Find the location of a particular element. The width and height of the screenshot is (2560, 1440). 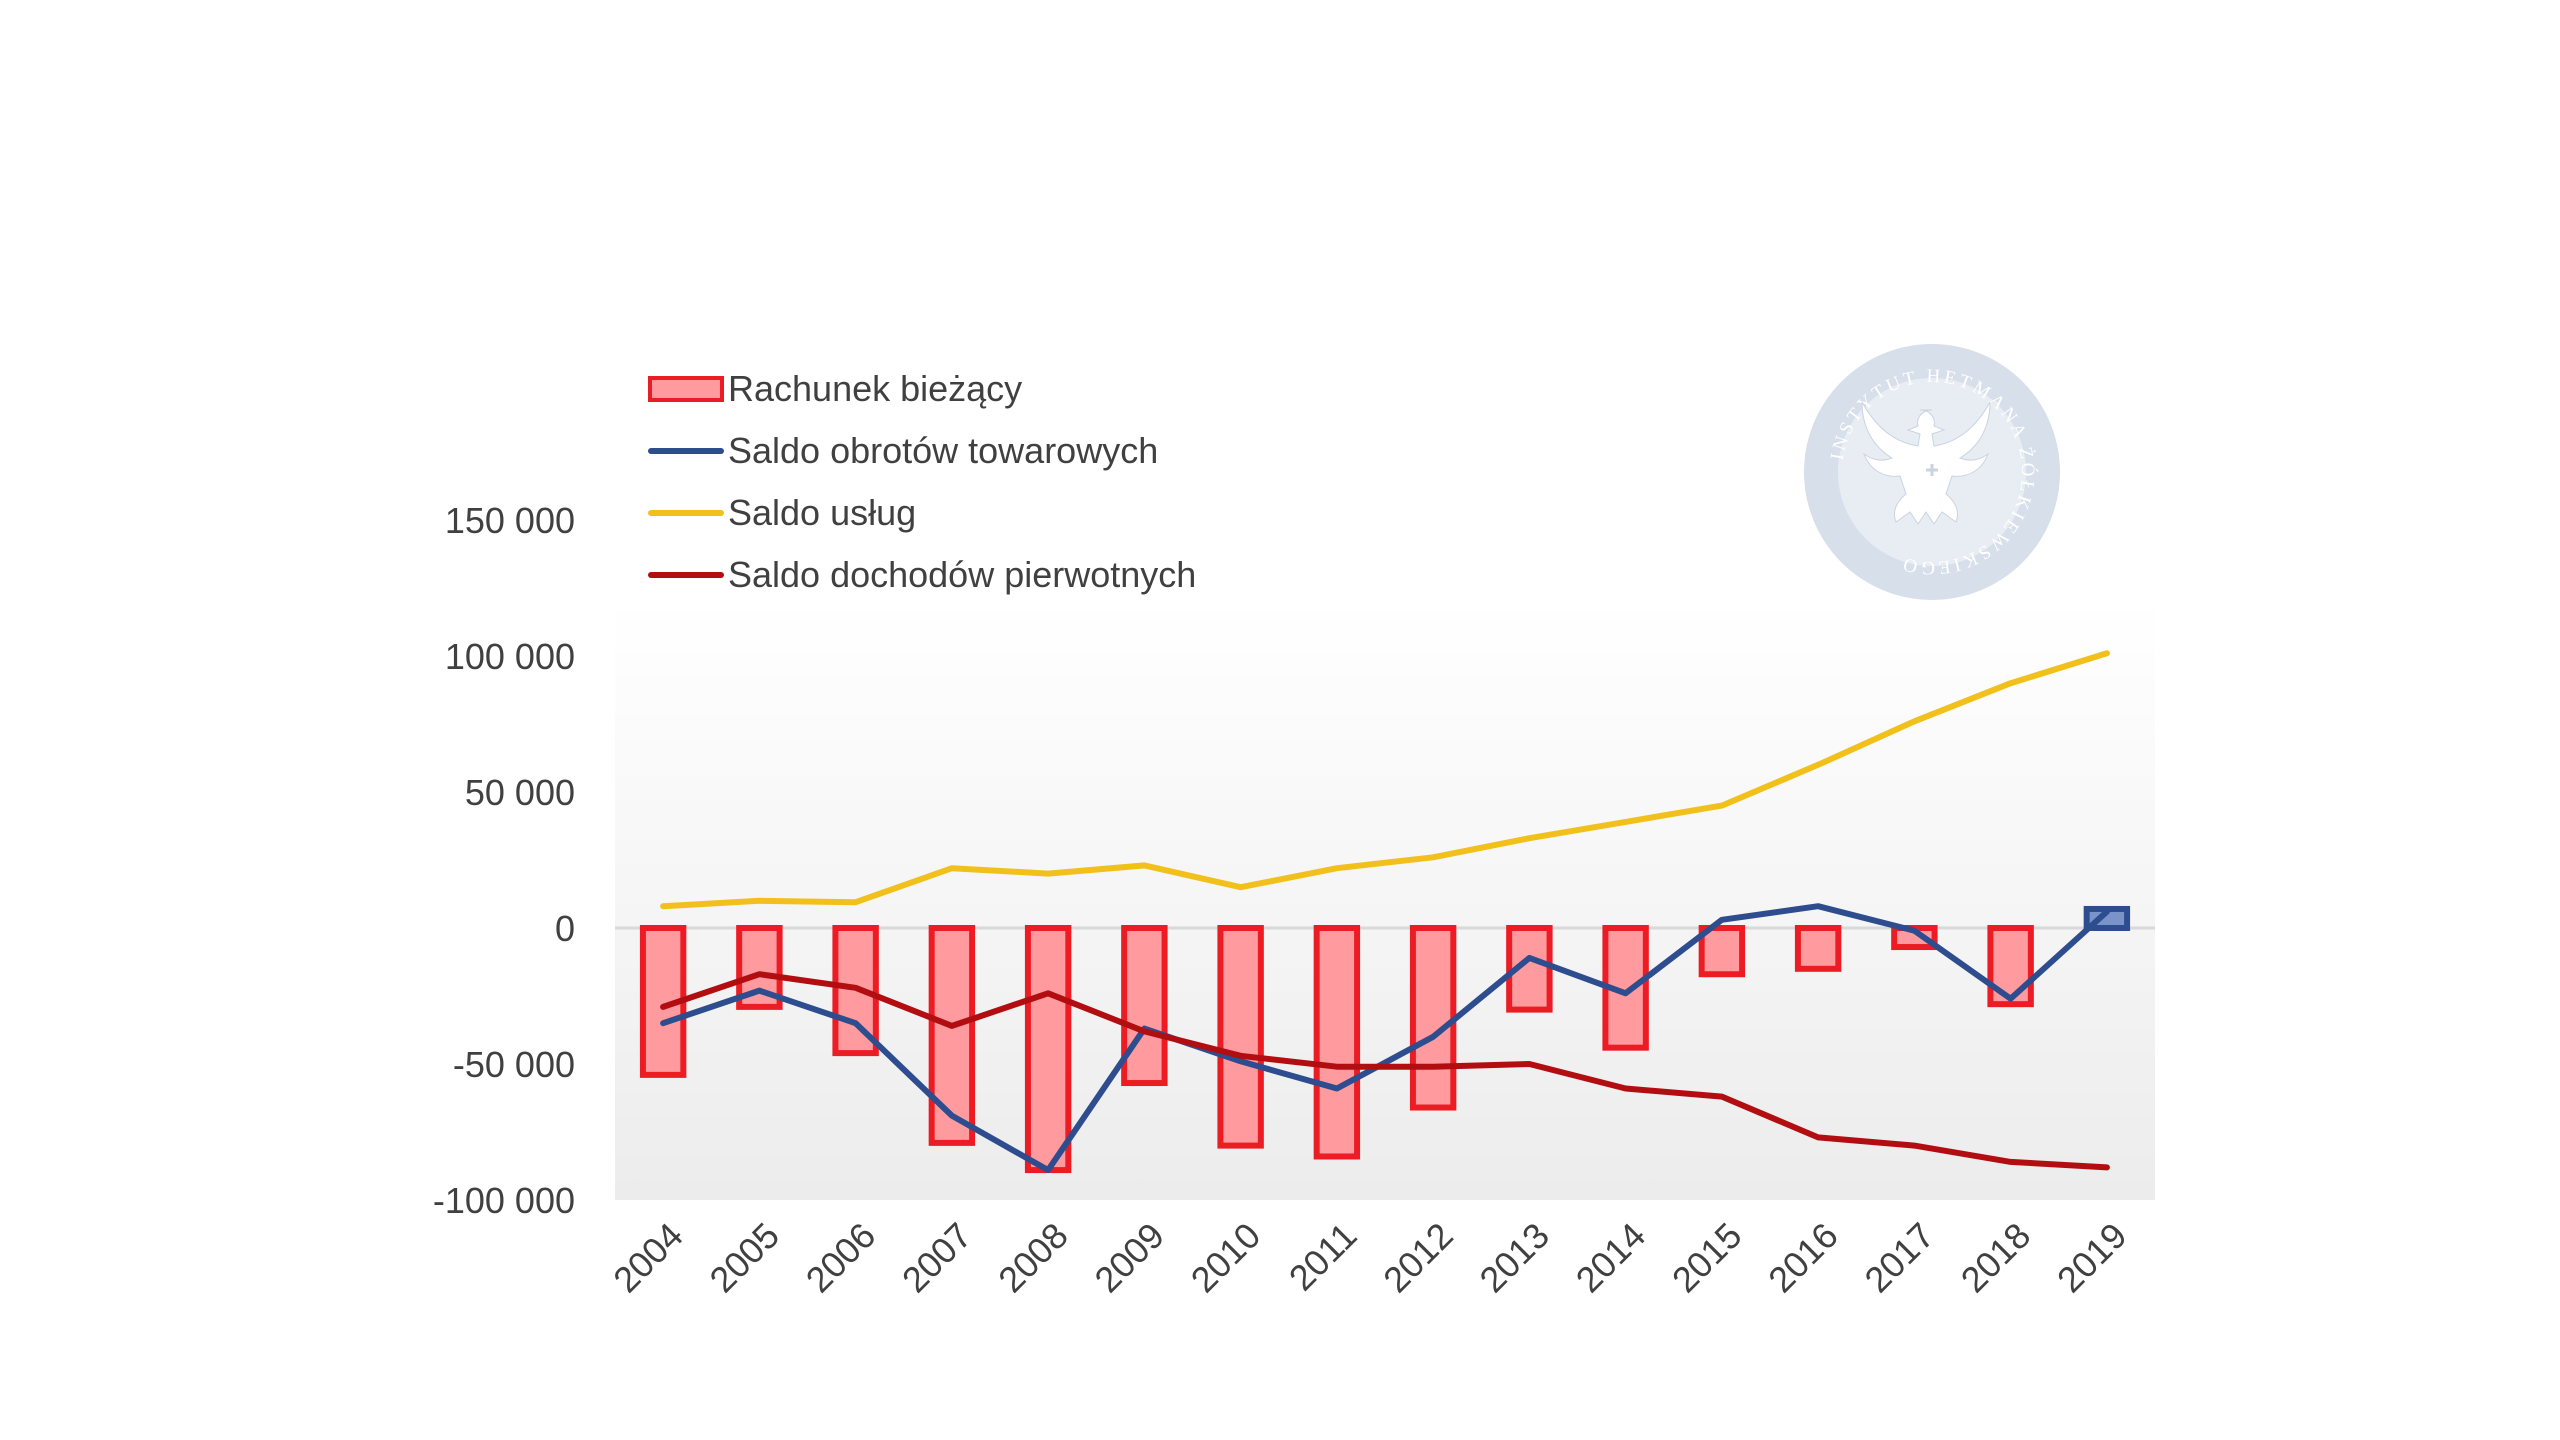

bar-2011 is located at coordinates (1337, 1042).